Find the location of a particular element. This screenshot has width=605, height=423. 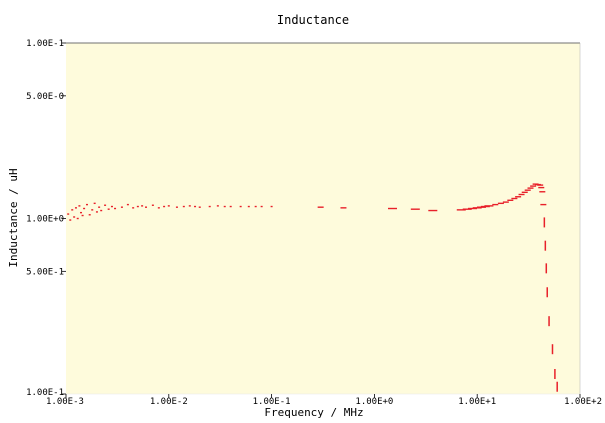

x-tick-label: 1.00E-1 is located at coordinates (272, 402).